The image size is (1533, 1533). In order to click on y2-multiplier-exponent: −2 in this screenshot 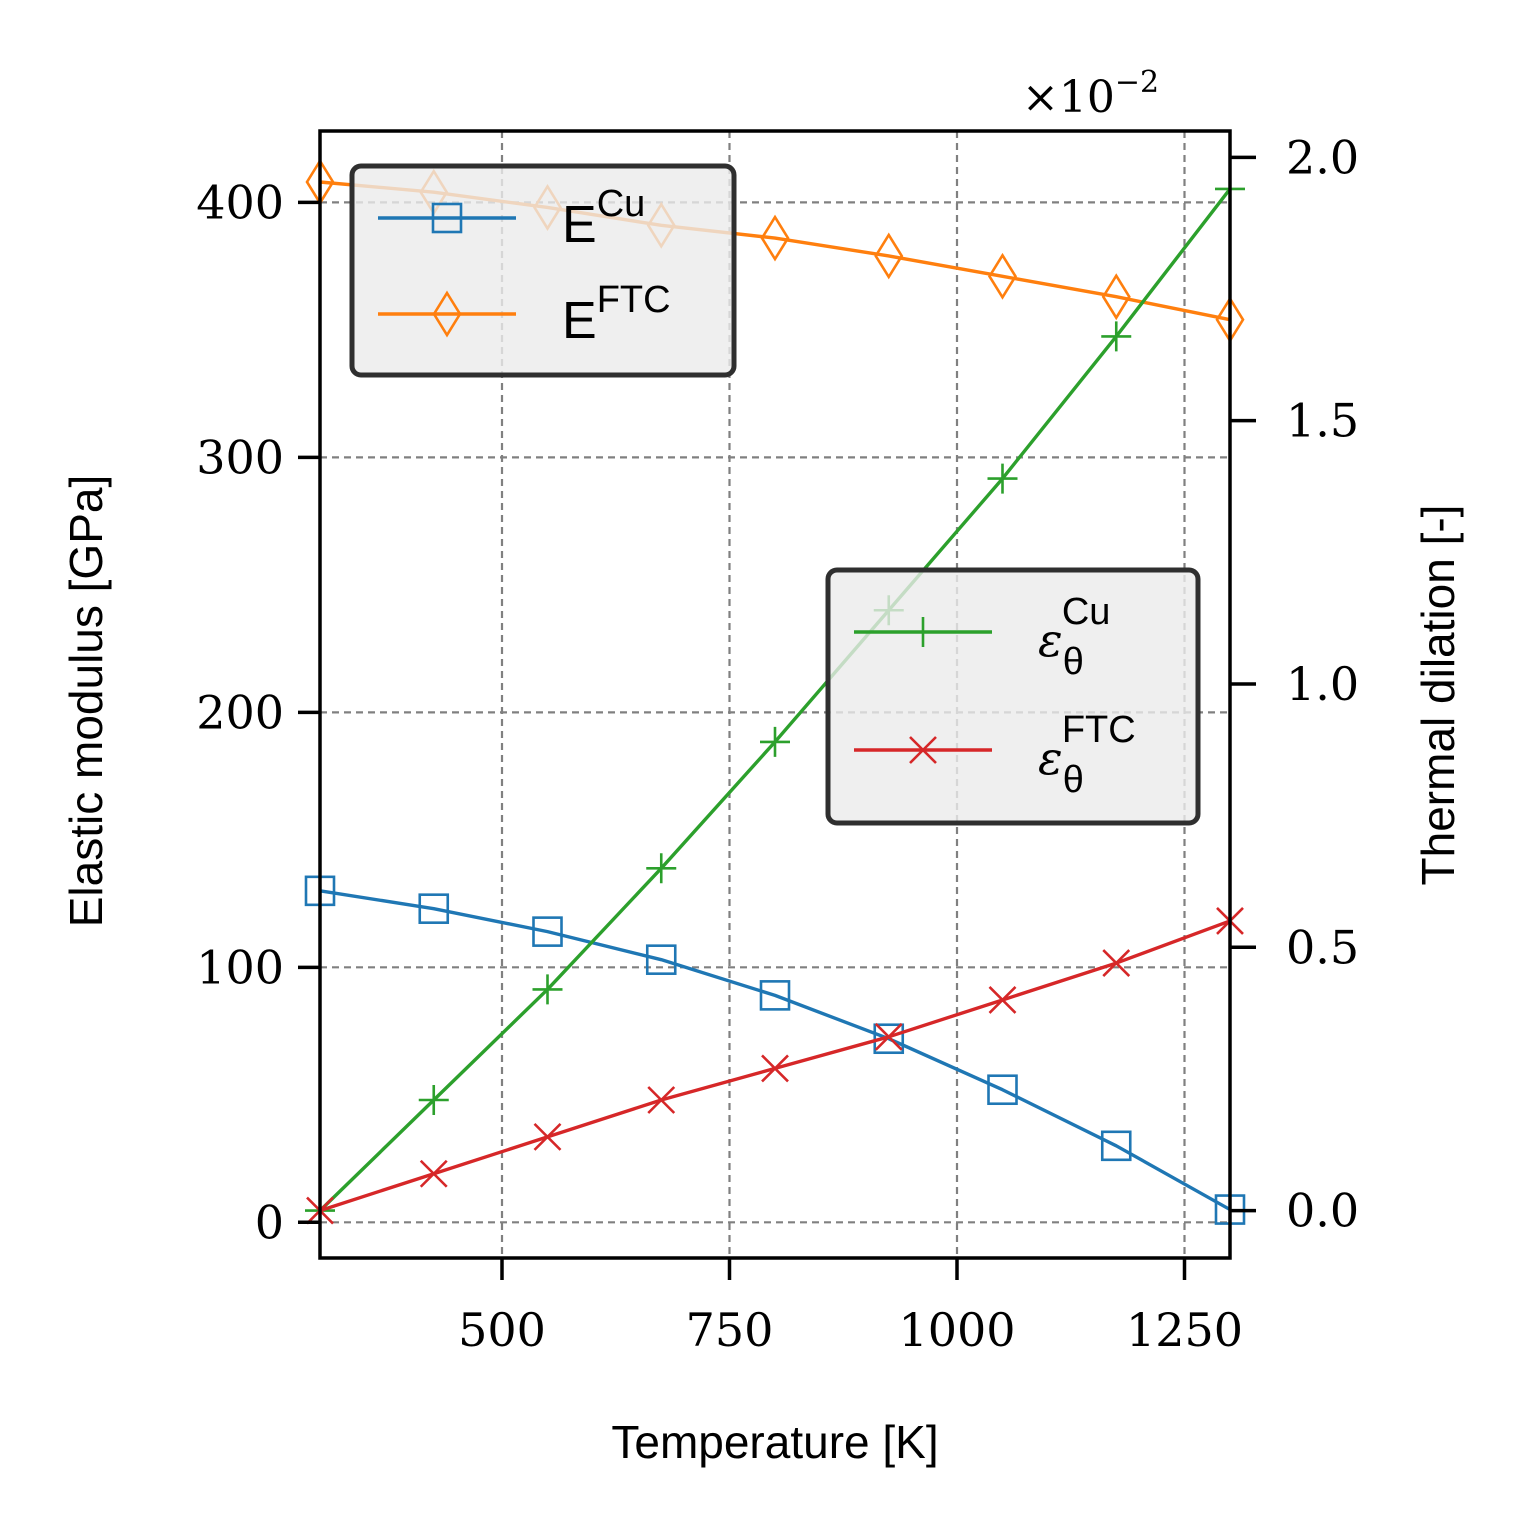, I will do `click(1137, 82)`.